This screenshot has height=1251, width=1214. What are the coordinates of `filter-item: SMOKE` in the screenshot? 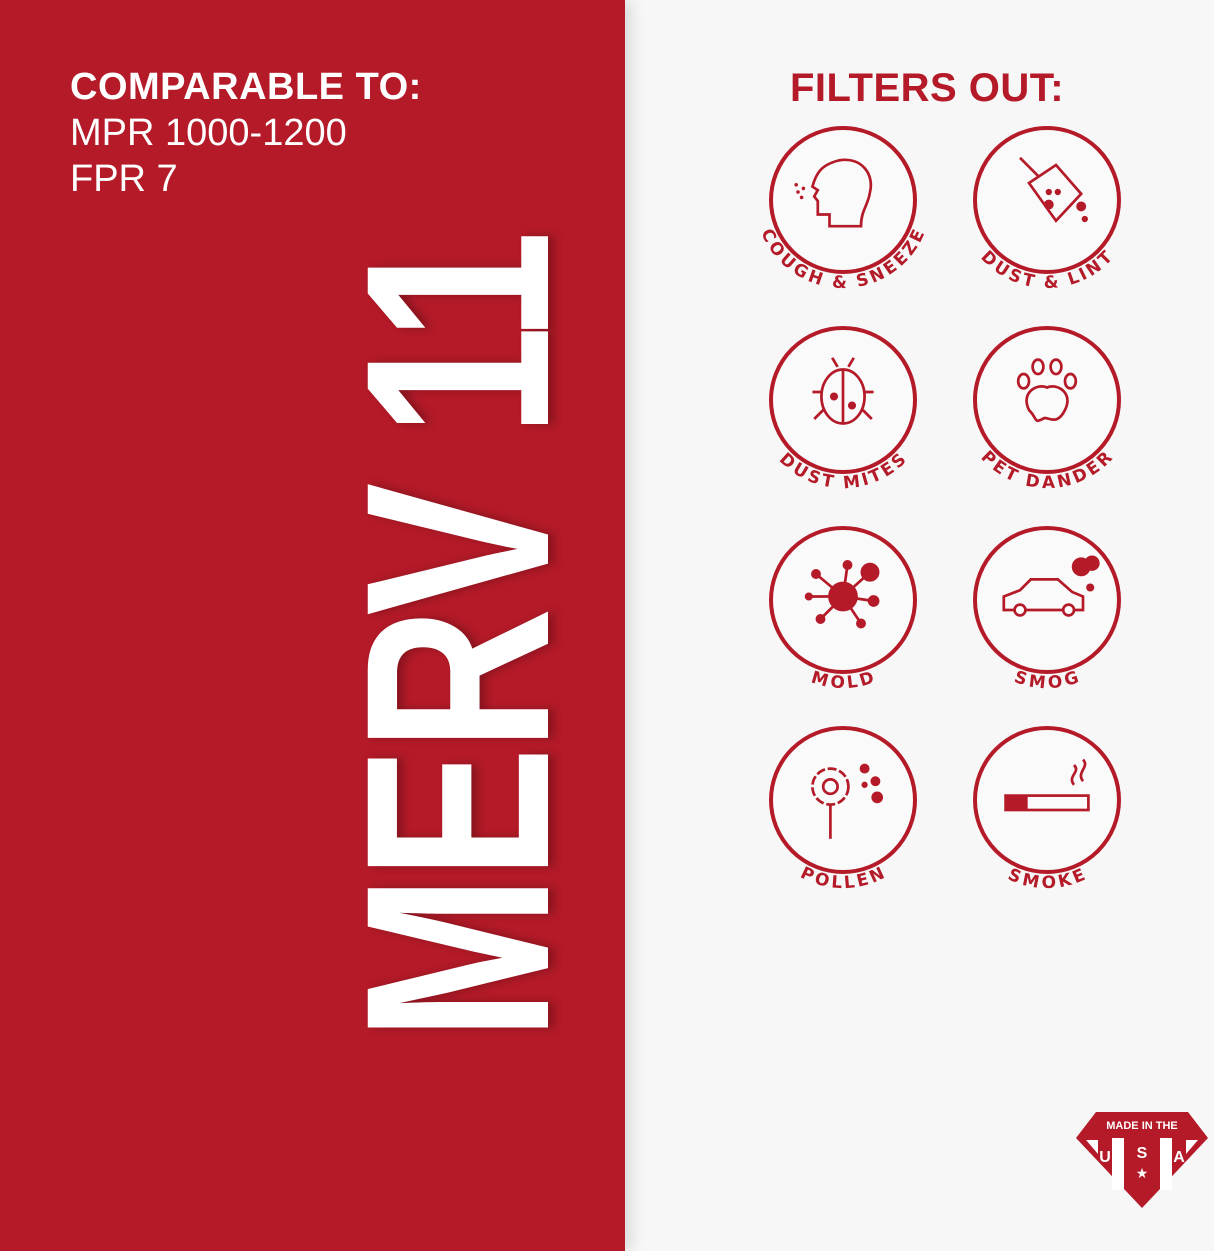 It's located at (1047, 809).